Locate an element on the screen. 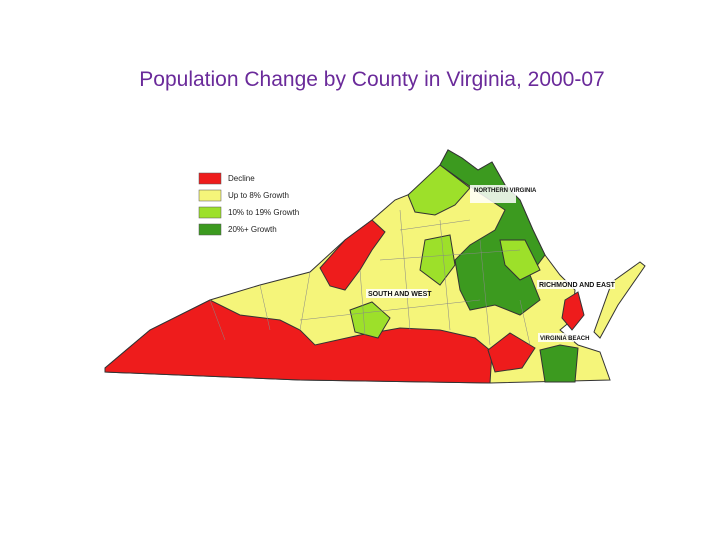  region-label: RICHMOND AND EAST is located at coordinates (577, 285).